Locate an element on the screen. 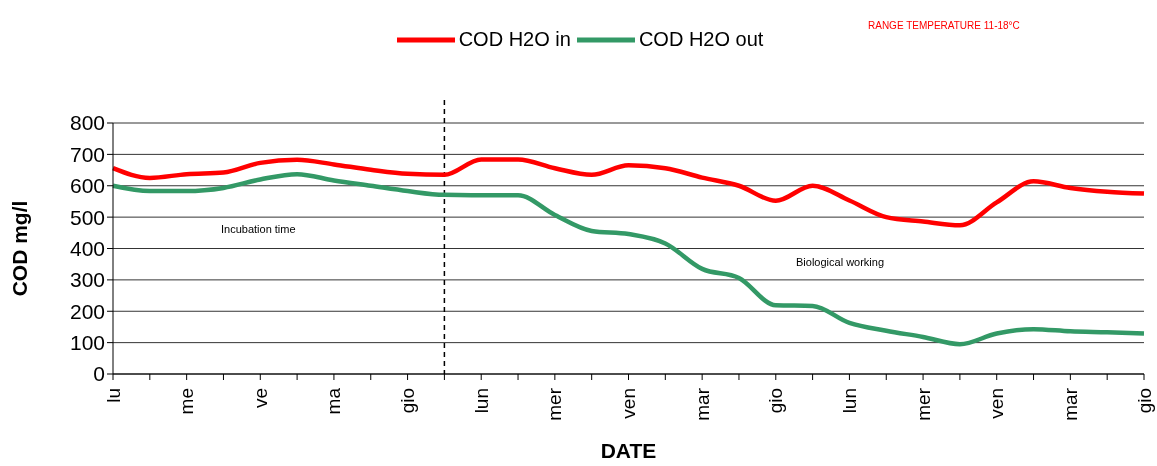 Image resolution: width=1157 pixels, height=466 pixels. x-tick-label: lu is located at coordinates (113, 395).